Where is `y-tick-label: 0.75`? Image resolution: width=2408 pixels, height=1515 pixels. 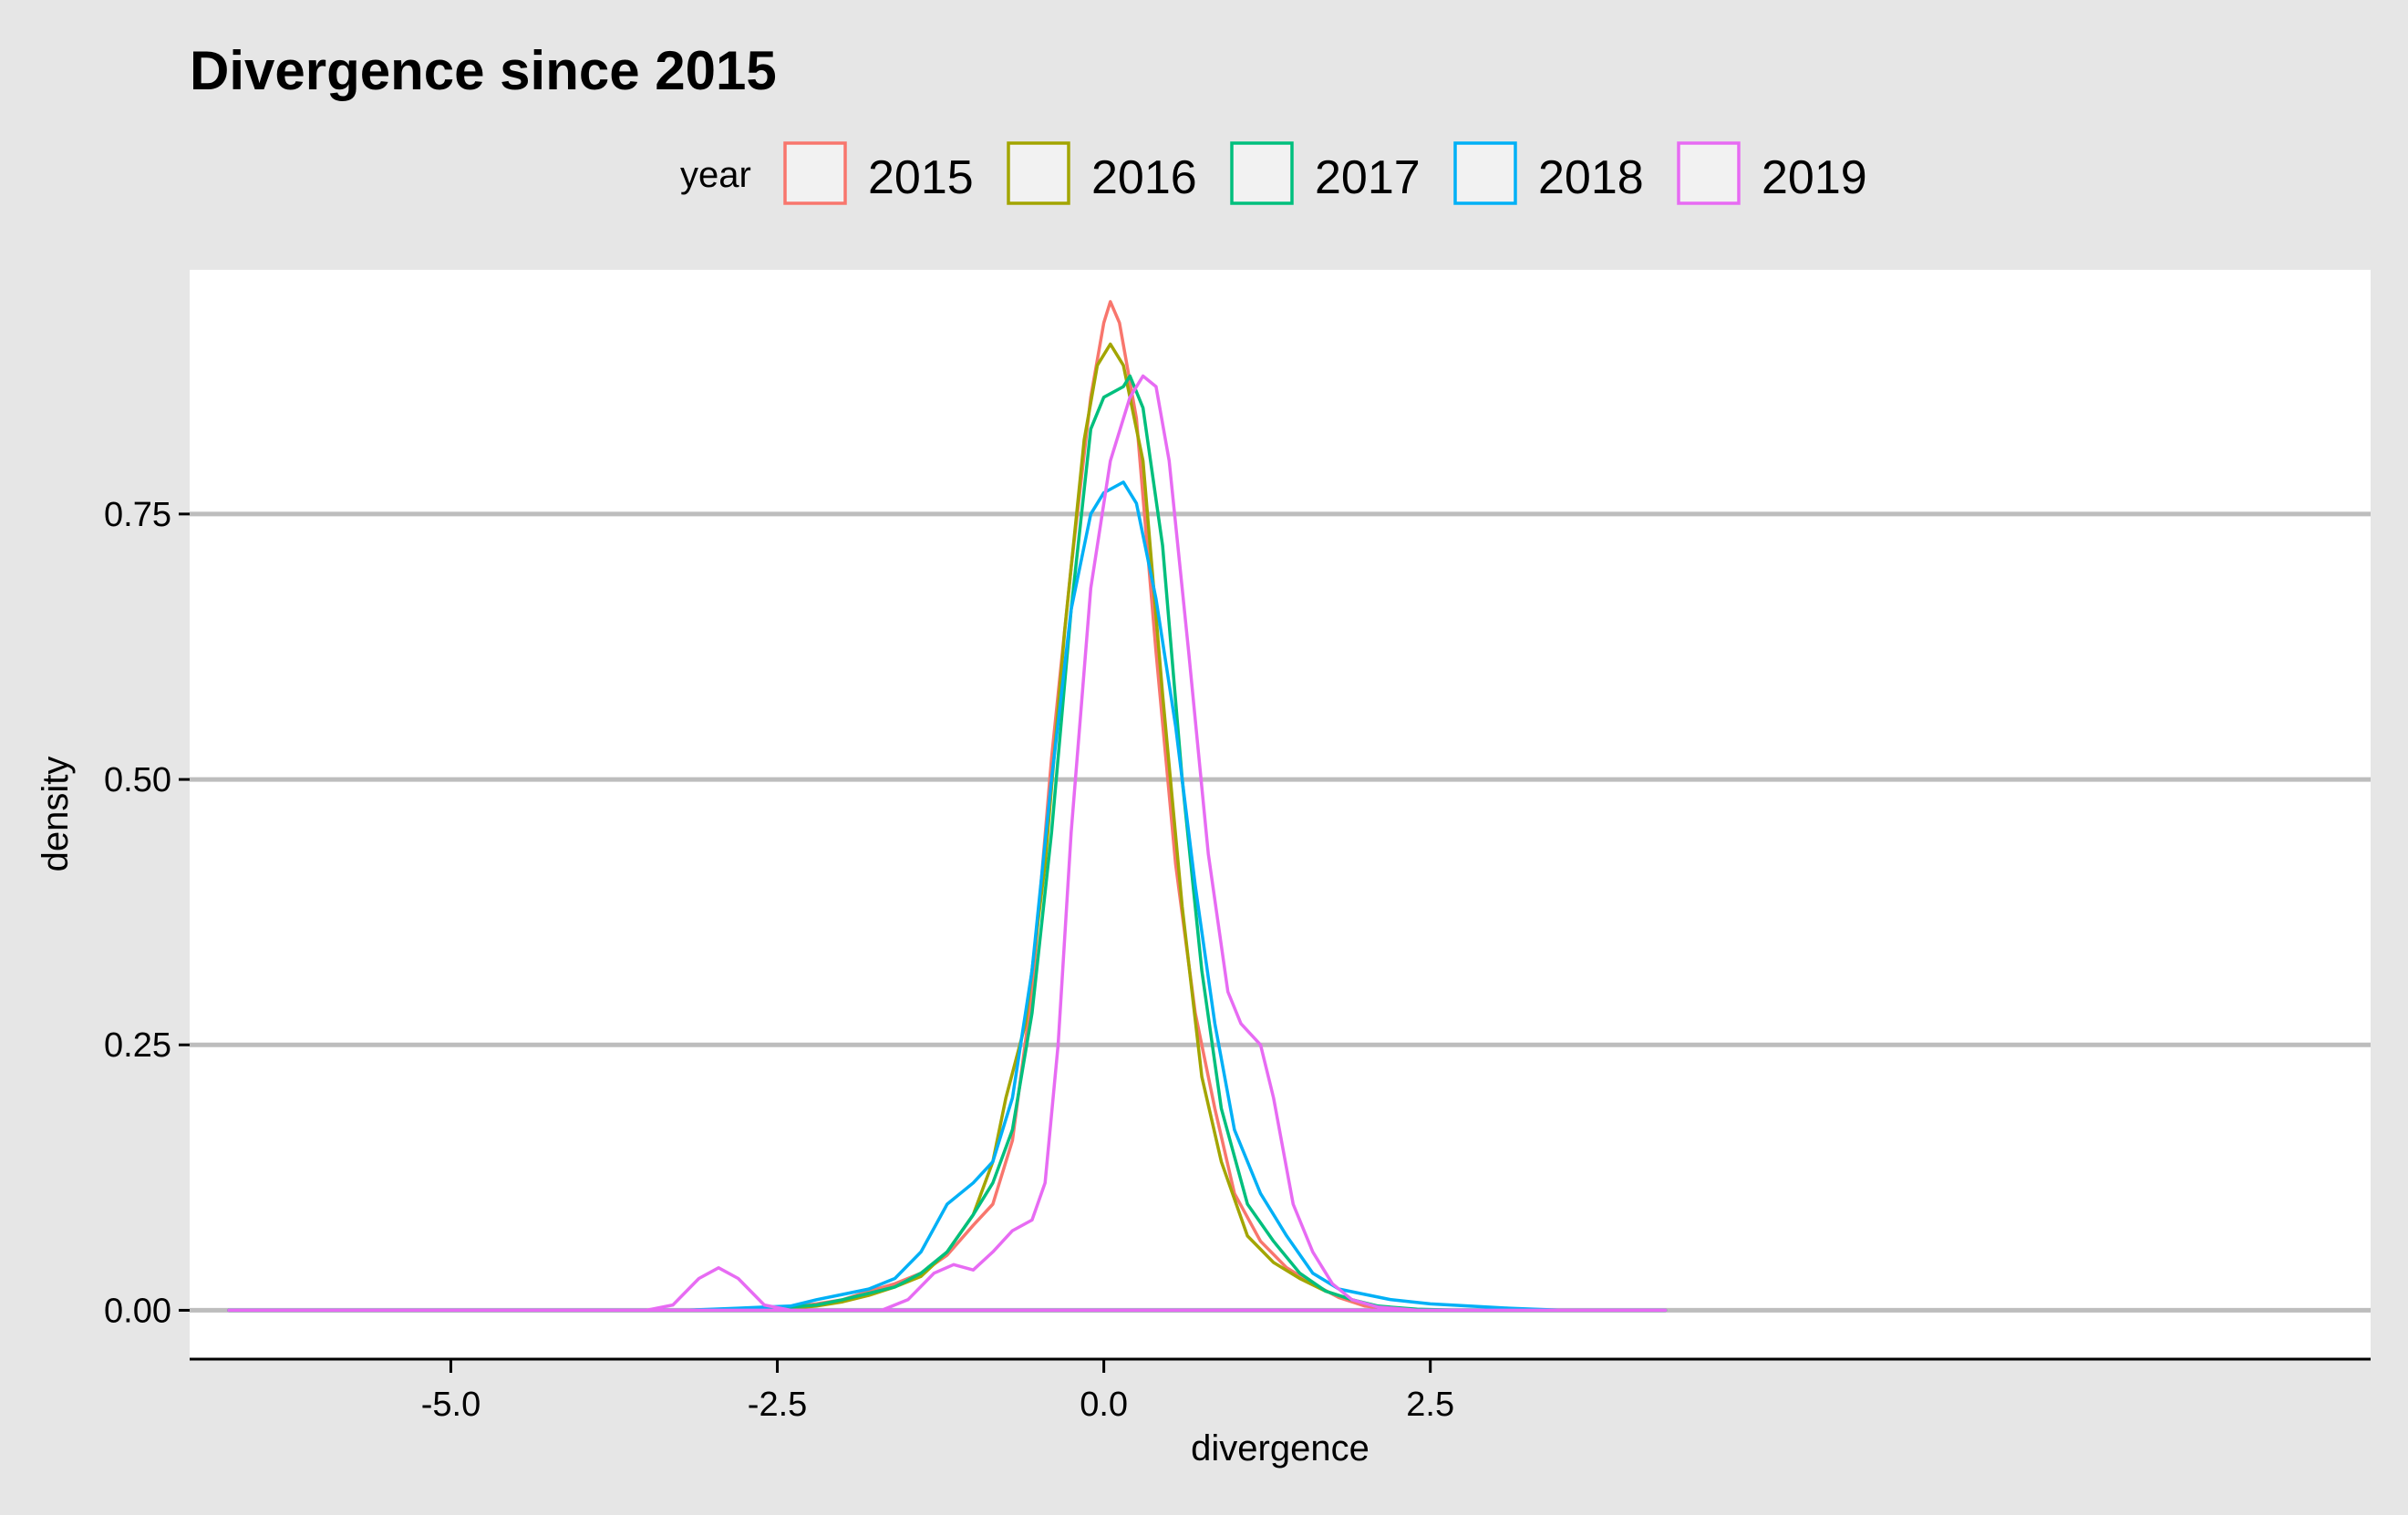
y-tick-label: 0.75 is located at coordinates (137, 515).